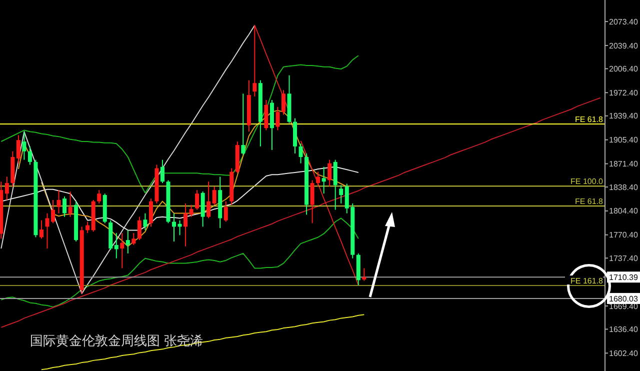 The image size is (640, 371). I want to click on y-tick-label: 2073.40, so click(623, 21).